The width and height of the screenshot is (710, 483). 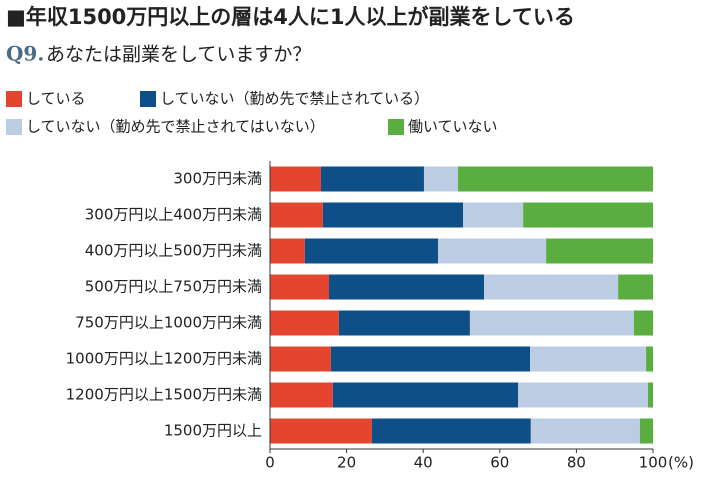 I want to click on category-label: 1000万円以上1200万円未満, so click(x=164, y=359).